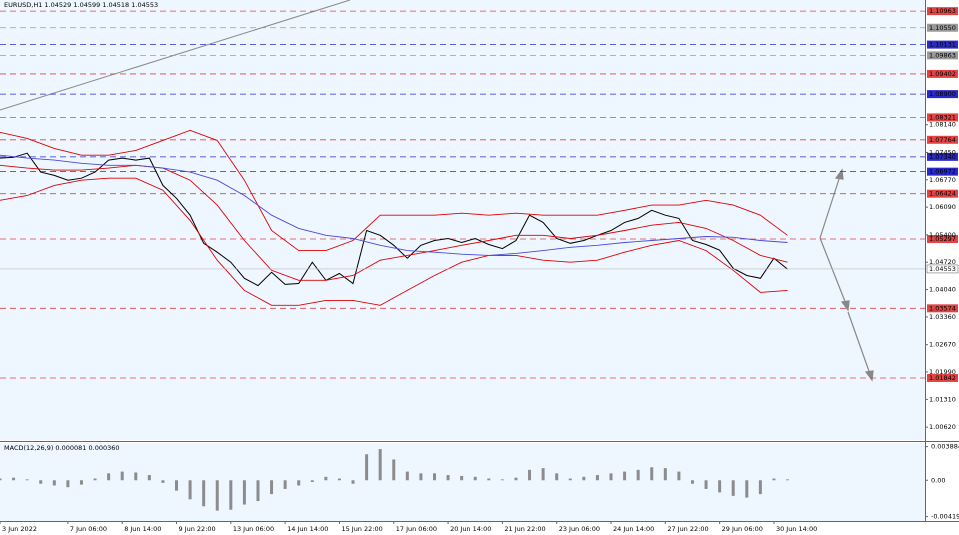 This screenshot has width=959, height=535. What do you see at coordinates (942, 399) in the screenshot?
I see `y-tick-label: 1.01310` at bounding box center [942, 399].